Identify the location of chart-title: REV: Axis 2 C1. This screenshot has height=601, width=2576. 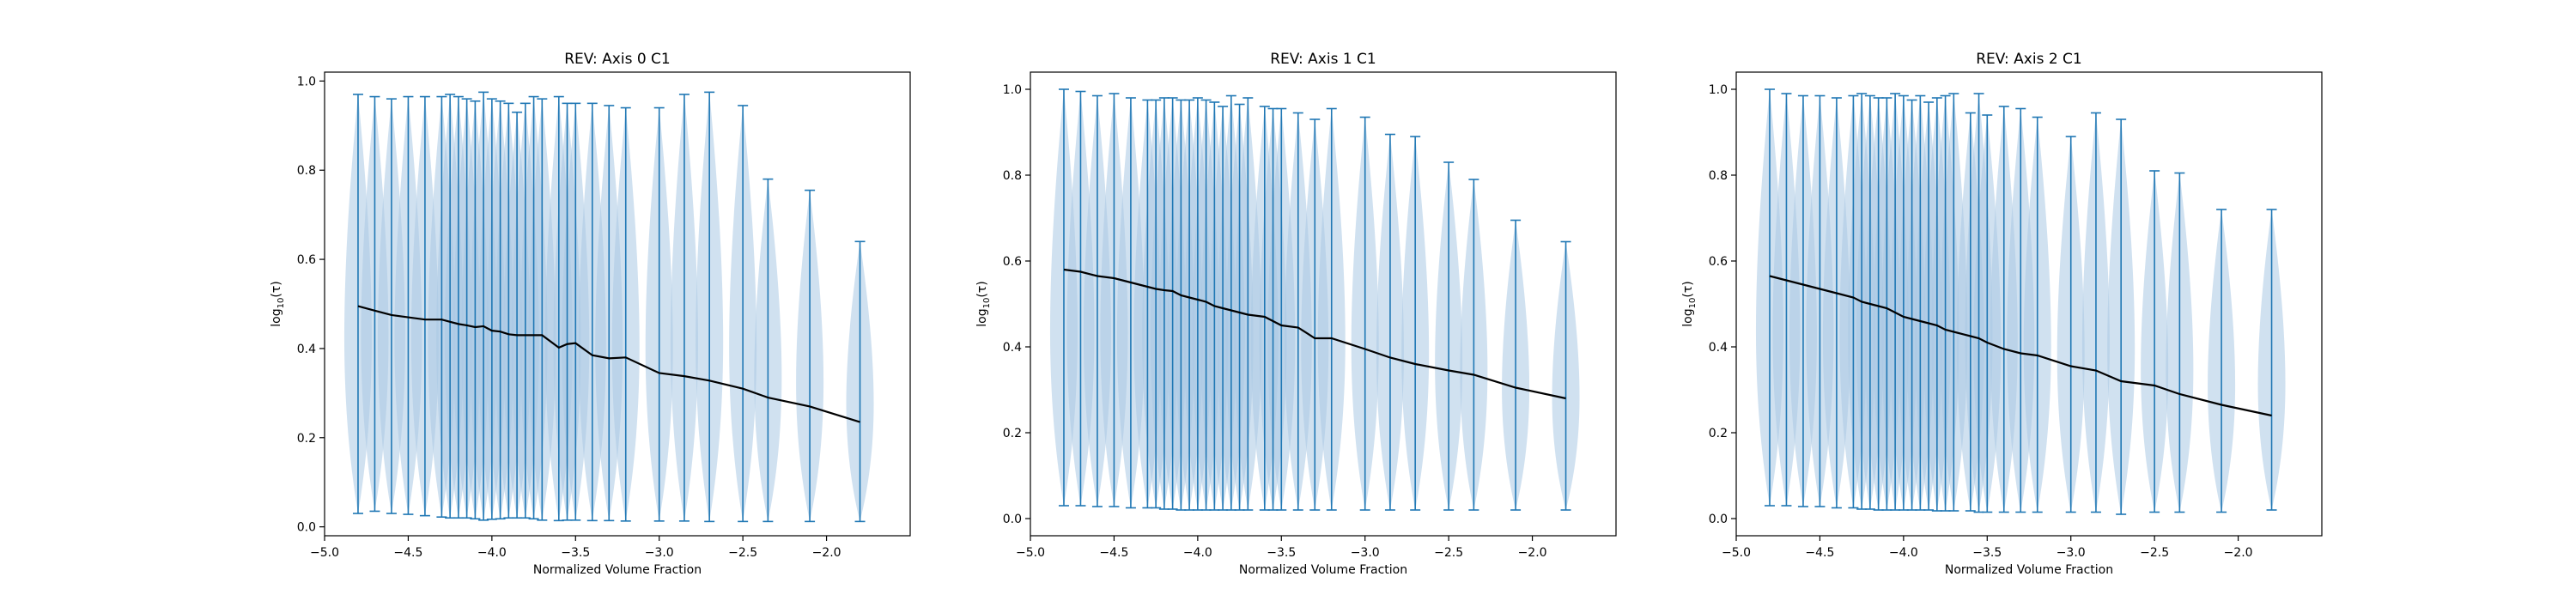
(2029, 60).